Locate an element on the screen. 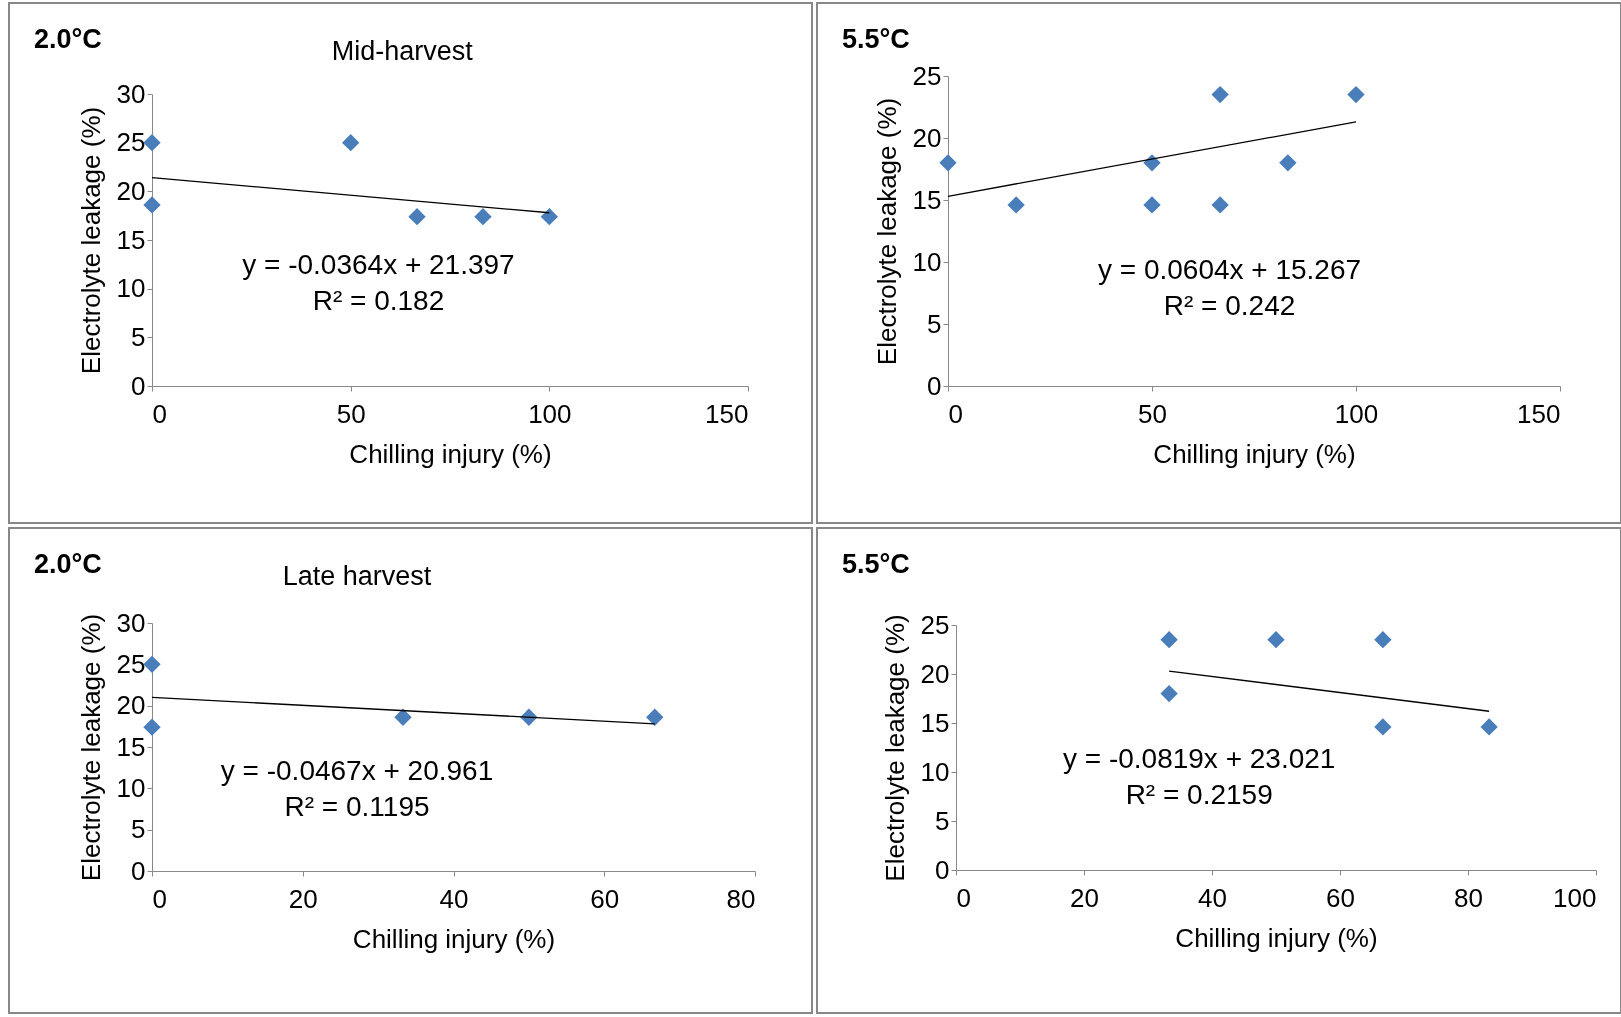 The width and height of the screenshot is (1621, 1017). annotation: R² = 0.1195 is located at coordinates (357, 806).